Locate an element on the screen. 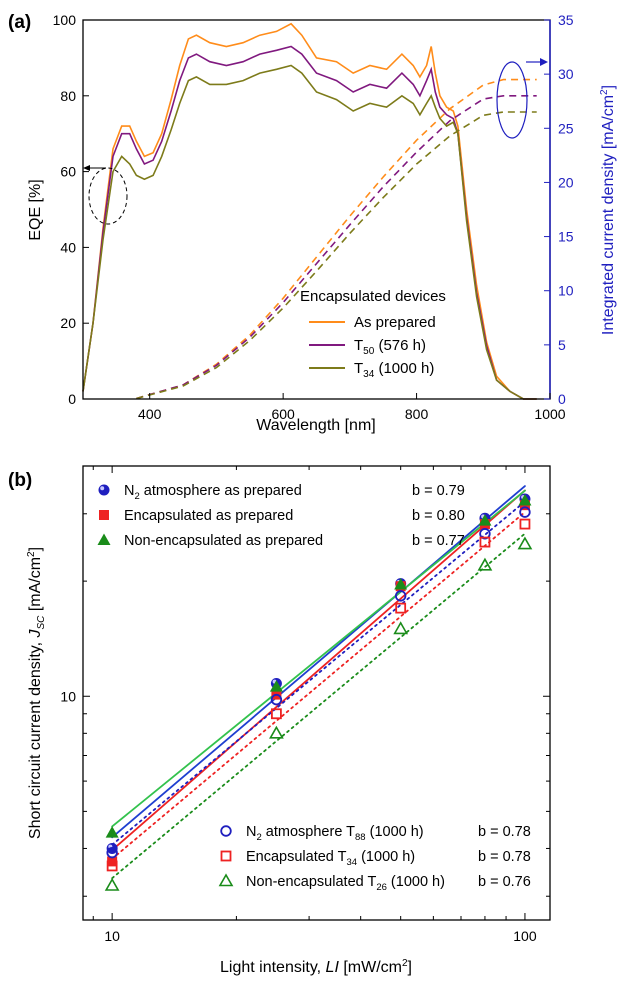 The height and width of the screenshot is (985, 619). a-y2-tick-label-6: 30 is located at coordinates (566, 74).